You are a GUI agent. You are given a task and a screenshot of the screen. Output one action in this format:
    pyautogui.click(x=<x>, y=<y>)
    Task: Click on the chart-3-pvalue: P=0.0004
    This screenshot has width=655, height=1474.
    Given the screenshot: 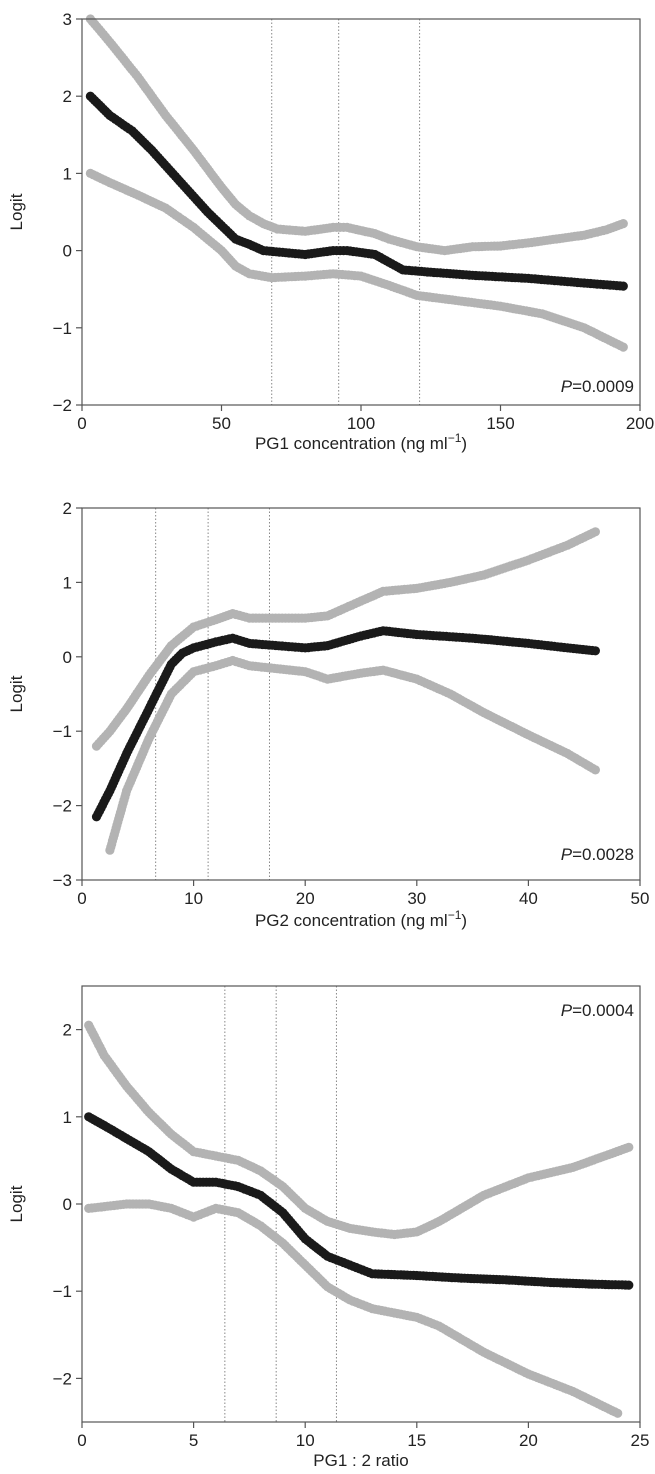 What is the action you would take?
    pyautogui.click(x=597, y=1010)
    